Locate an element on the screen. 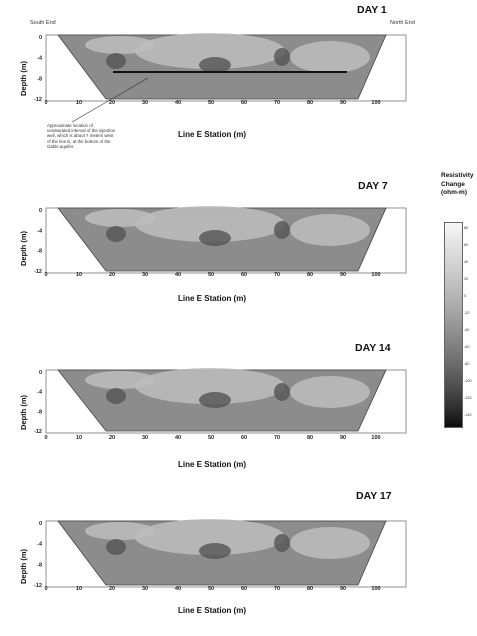  legend-title: Resistivity Change (ohm-m) is located at coordinates (457, 185).